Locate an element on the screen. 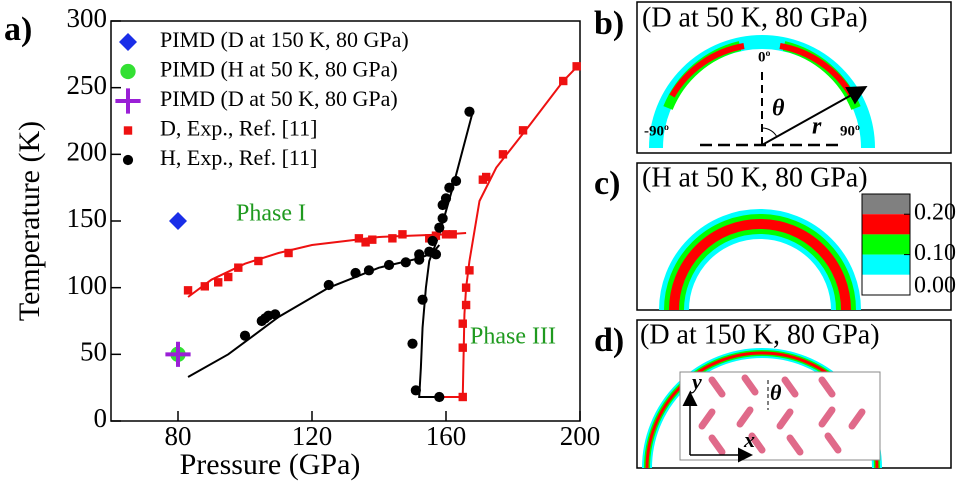 Image resolution: width=964 pixels, height=488 pixels. colorbar-frame is located at coordinates (886, 244).